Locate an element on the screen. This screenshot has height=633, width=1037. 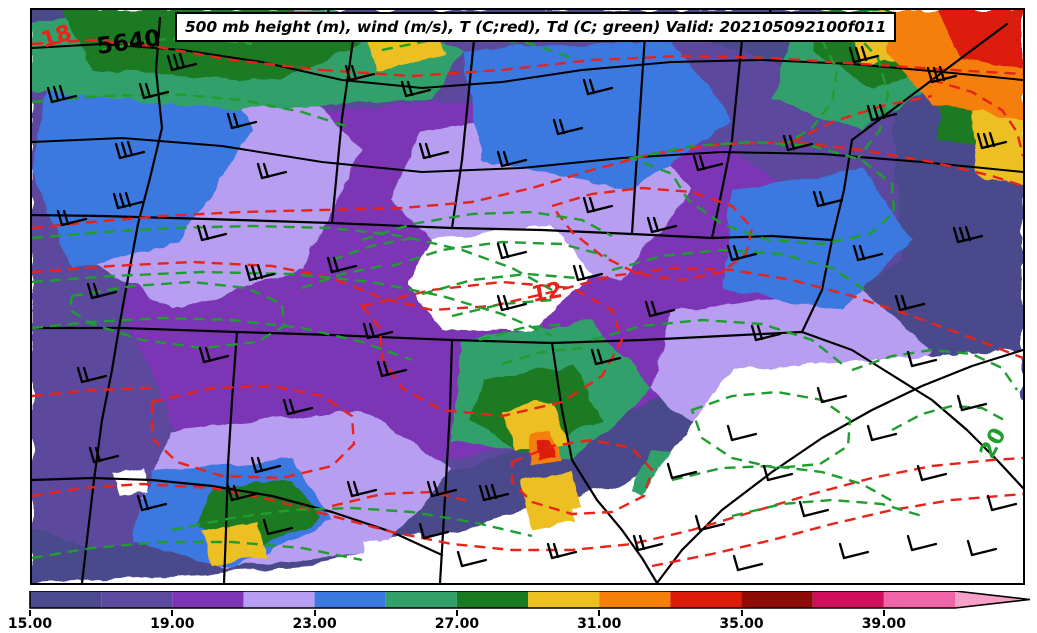
colorbar-swatches is located at coordinates (530, 600).